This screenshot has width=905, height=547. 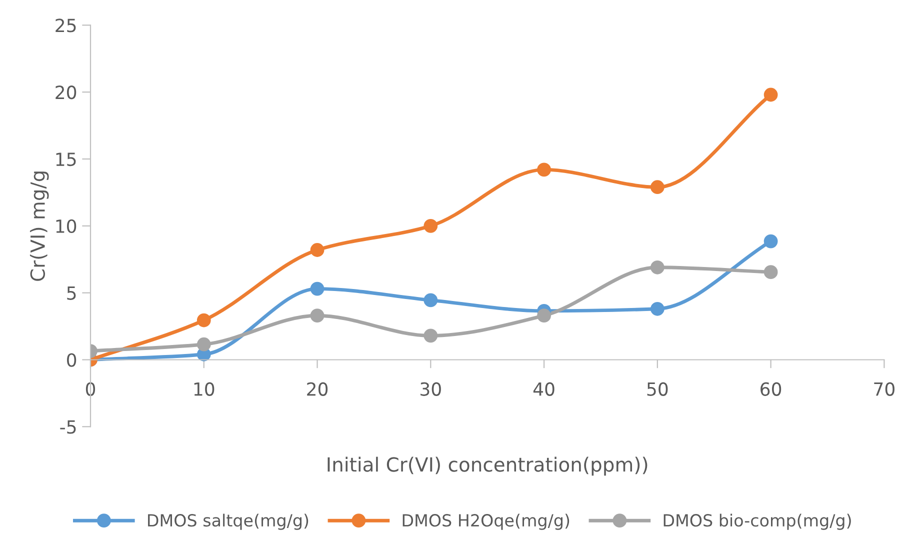 What do you see at coordinates (757, 522) in the screenshot?
I see `legend-label: DMOS bio-comp(mg/g)` at bounding box center [757, 522].